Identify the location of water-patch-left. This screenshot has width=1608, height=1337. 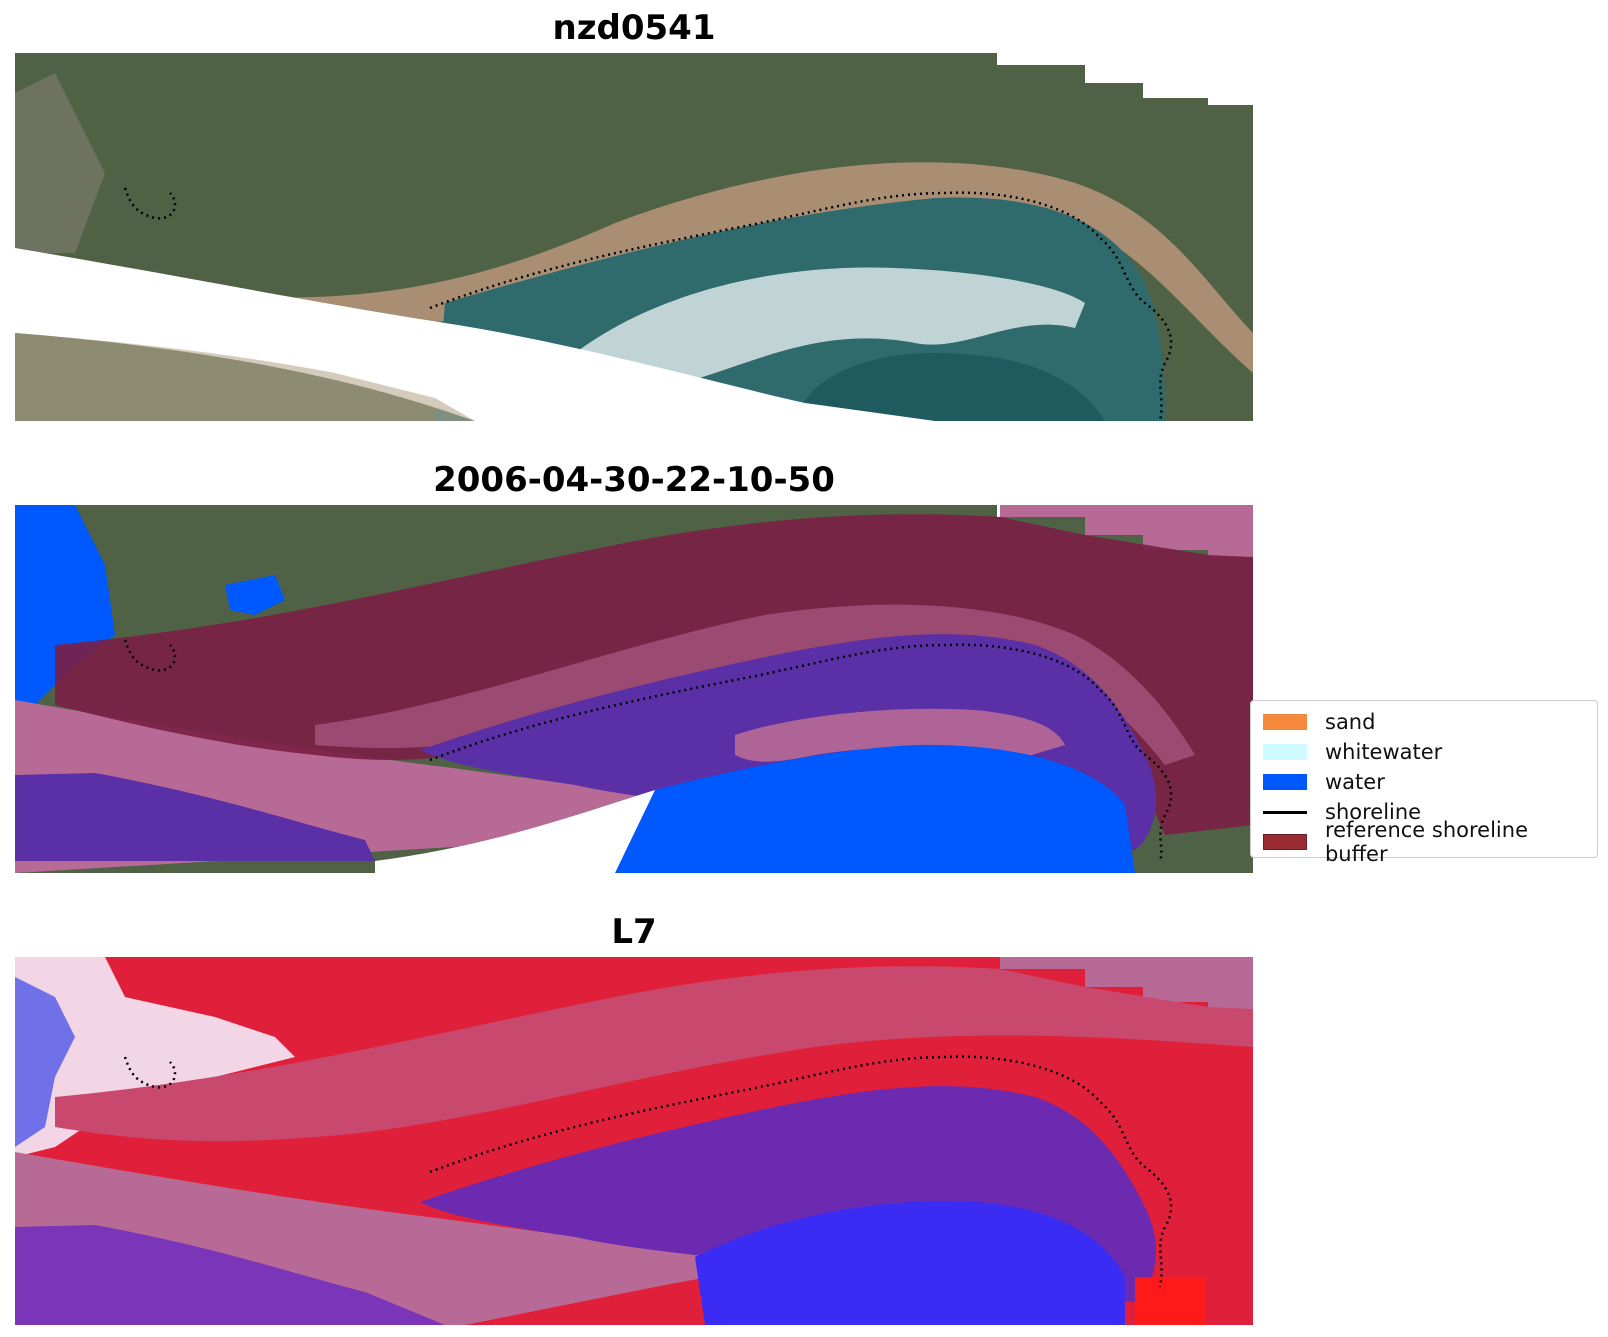
(65, 605).